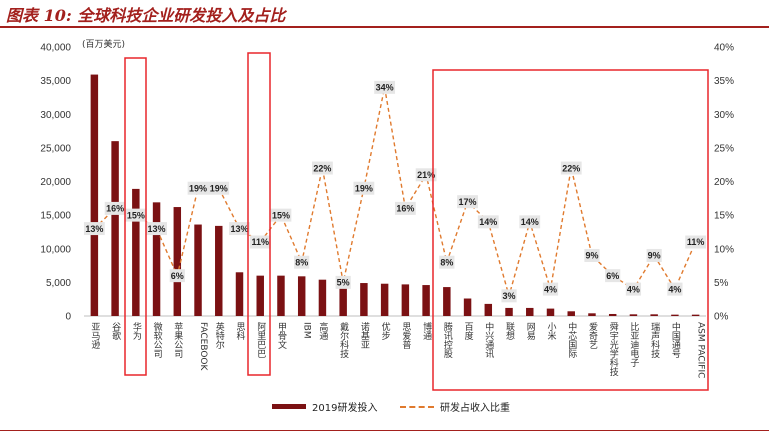 This screenshot has width=769, height=436. Describe the element at coordinates (724, 115) in the screenshot. I see `y-right-tick-label: 30%` at that location.